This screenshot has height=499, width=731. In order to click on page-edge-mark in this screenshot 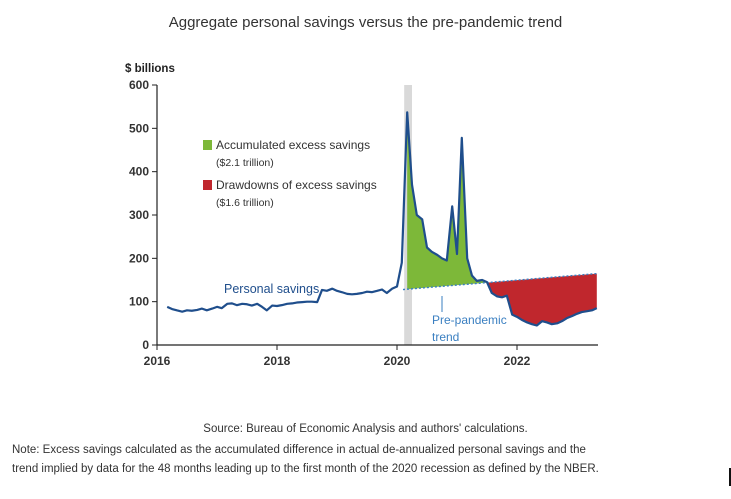, I will do `click(730, 477)`.